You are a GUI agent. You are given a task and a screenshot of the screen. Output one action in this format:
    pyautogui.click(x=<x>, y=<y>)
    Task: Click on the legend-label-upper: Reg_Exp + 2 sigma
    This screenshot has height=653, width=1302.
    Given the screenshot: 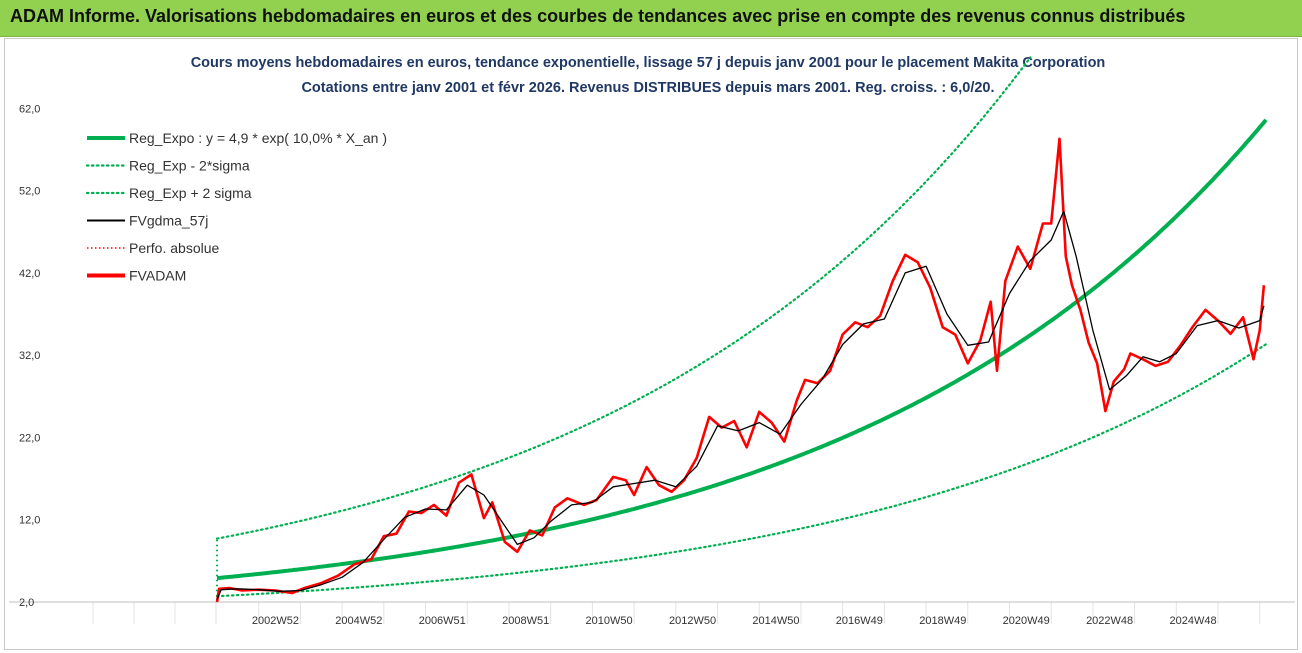 What is the action you would take?
    pyautogui.click(x=190, y=193)
    